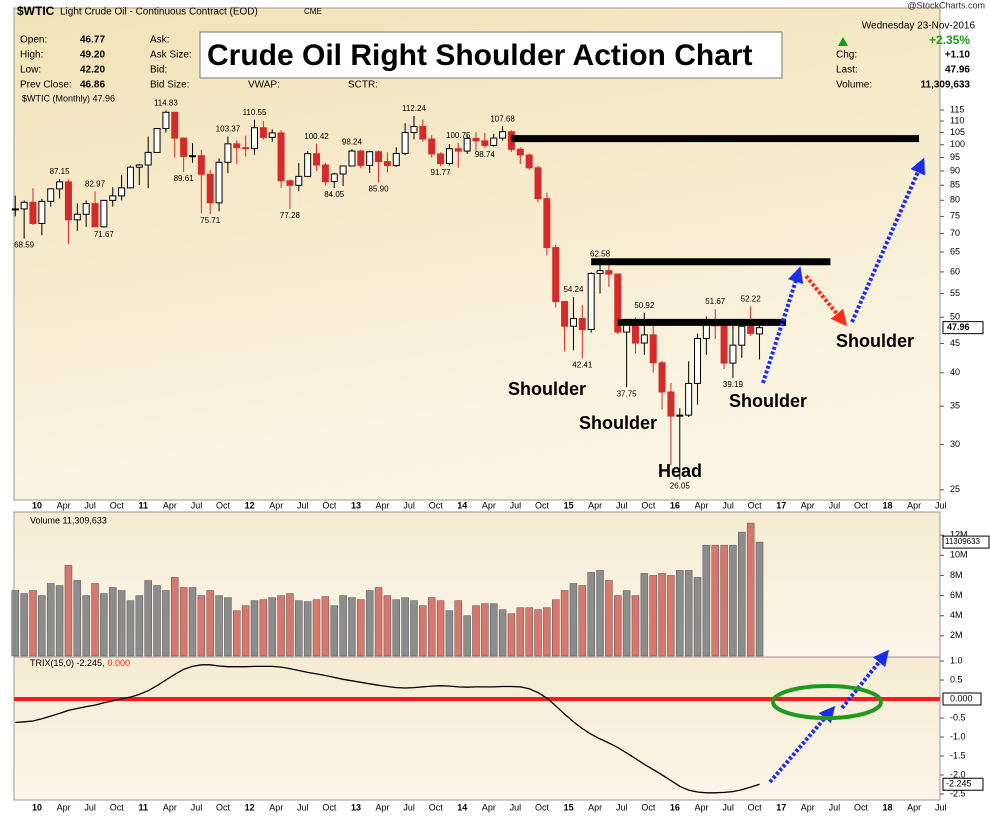 This screenshot has height=817, width=990. Describe the element at coordinates (184, 178) in the screenshot. I see `price-label: 89.61` at that location.